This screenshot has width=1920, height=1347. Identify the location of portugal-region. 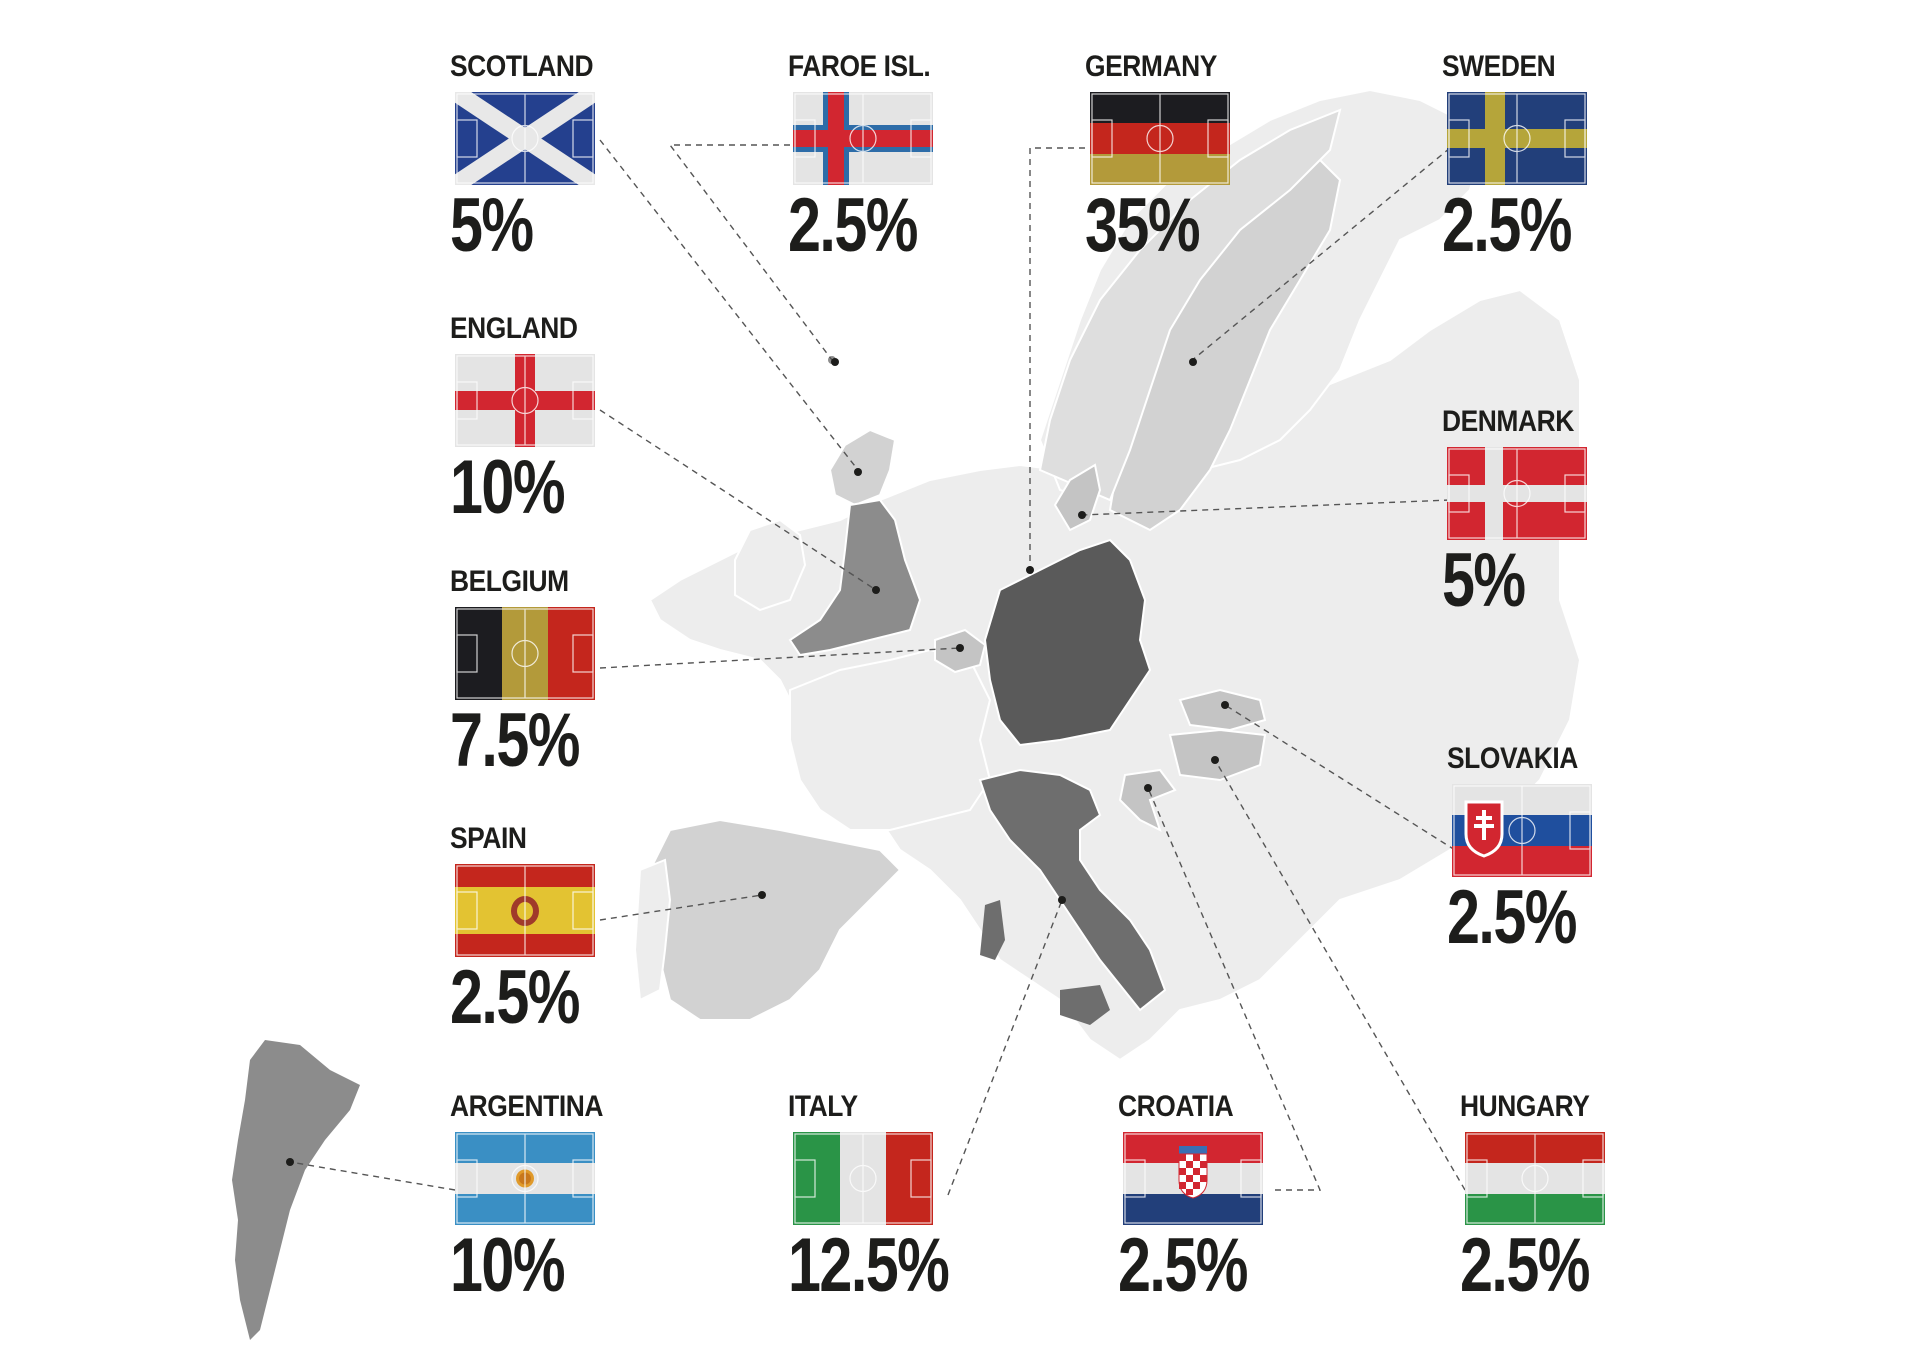
(652, 930).